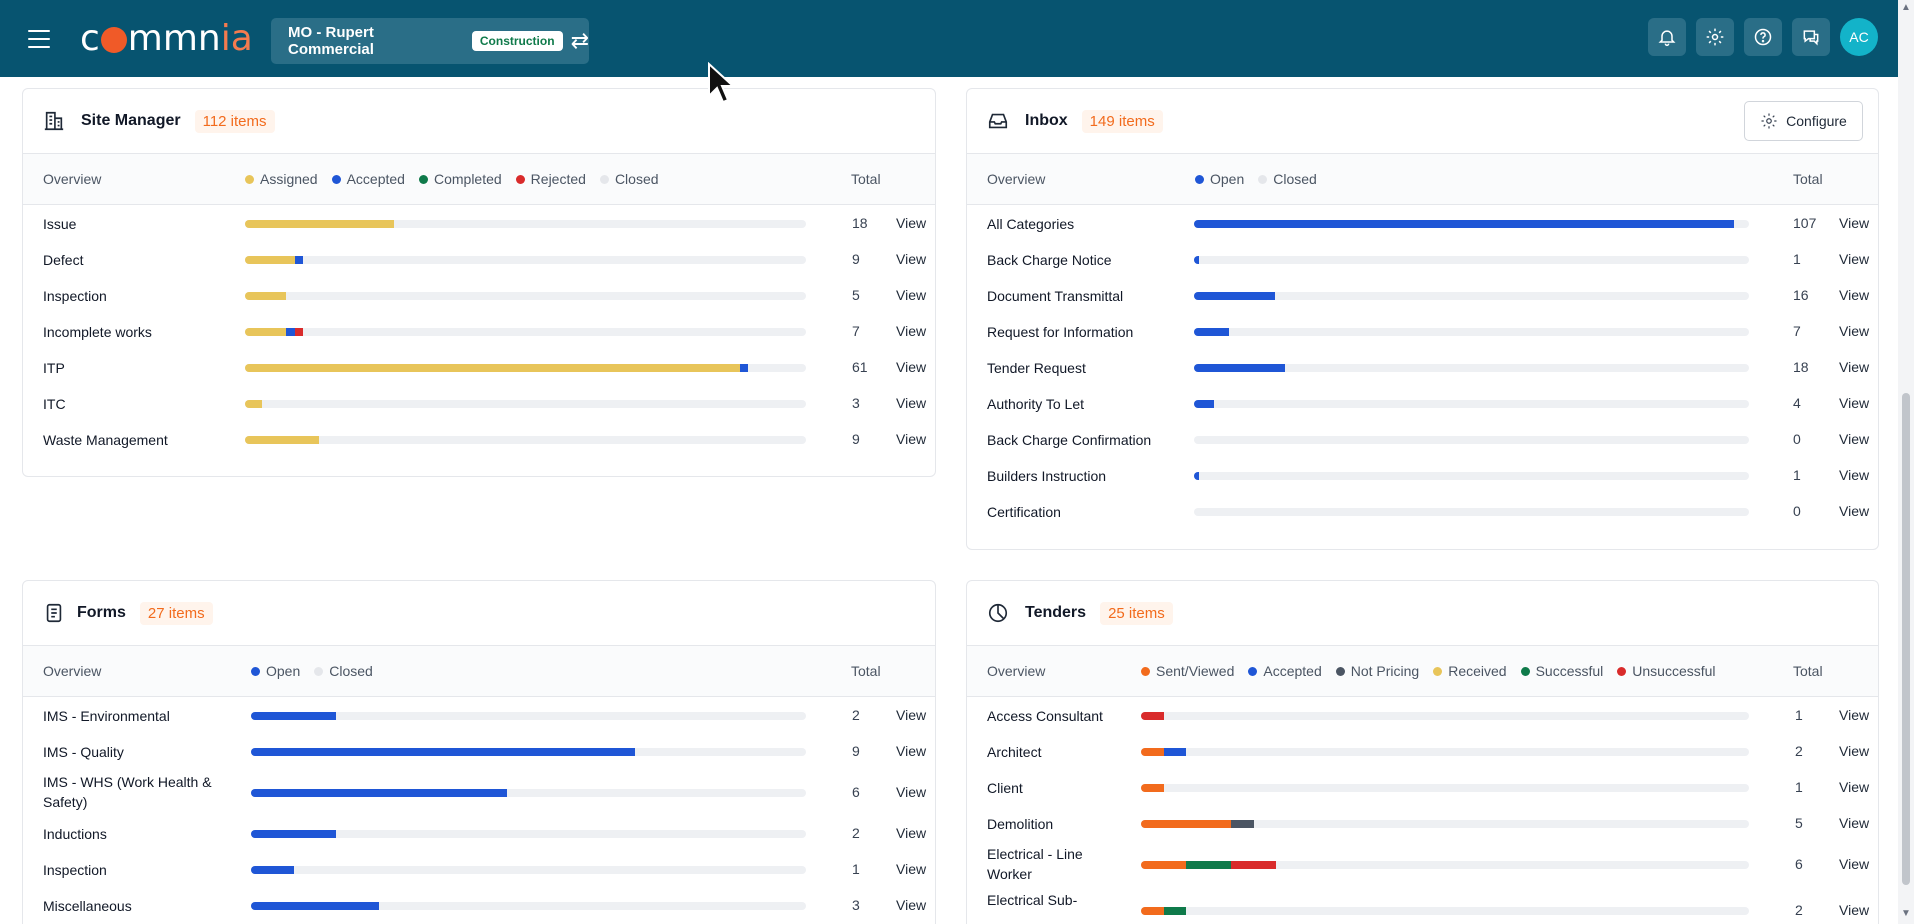  Describe the element at coordinates (54, 368) in the screenshot. I see `row-label: ITP` at that location.